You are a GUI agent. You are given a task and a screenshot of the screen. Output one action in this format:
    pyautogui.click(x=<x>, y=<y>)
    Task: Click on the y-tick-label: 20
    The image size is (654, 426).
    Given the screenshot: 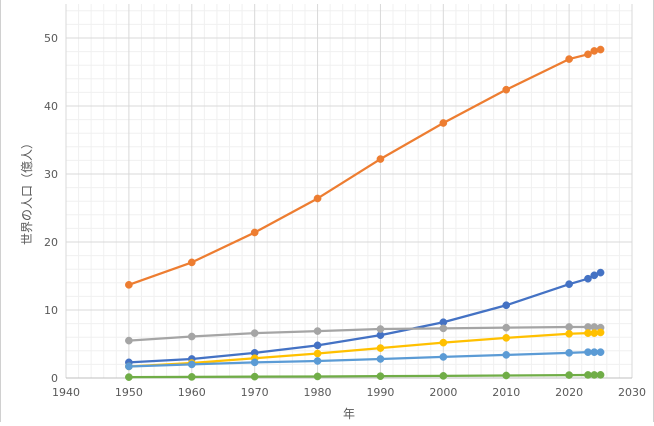 What is the action you would take?
    pyautogui.click(x=51, y=242)
    